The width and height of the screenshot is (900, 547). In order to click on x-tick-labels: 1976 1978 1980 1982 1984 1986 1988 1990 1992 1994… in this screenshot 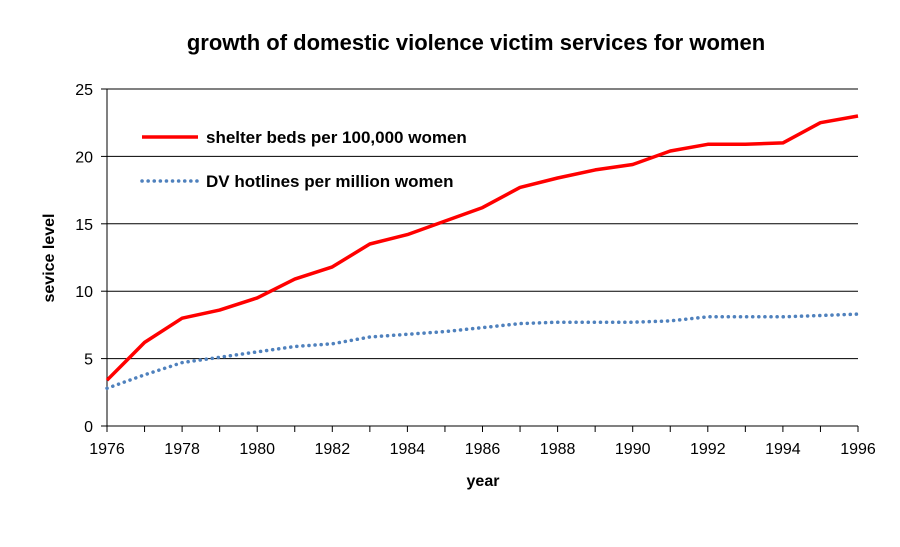, I will do `click(482, 449)`.